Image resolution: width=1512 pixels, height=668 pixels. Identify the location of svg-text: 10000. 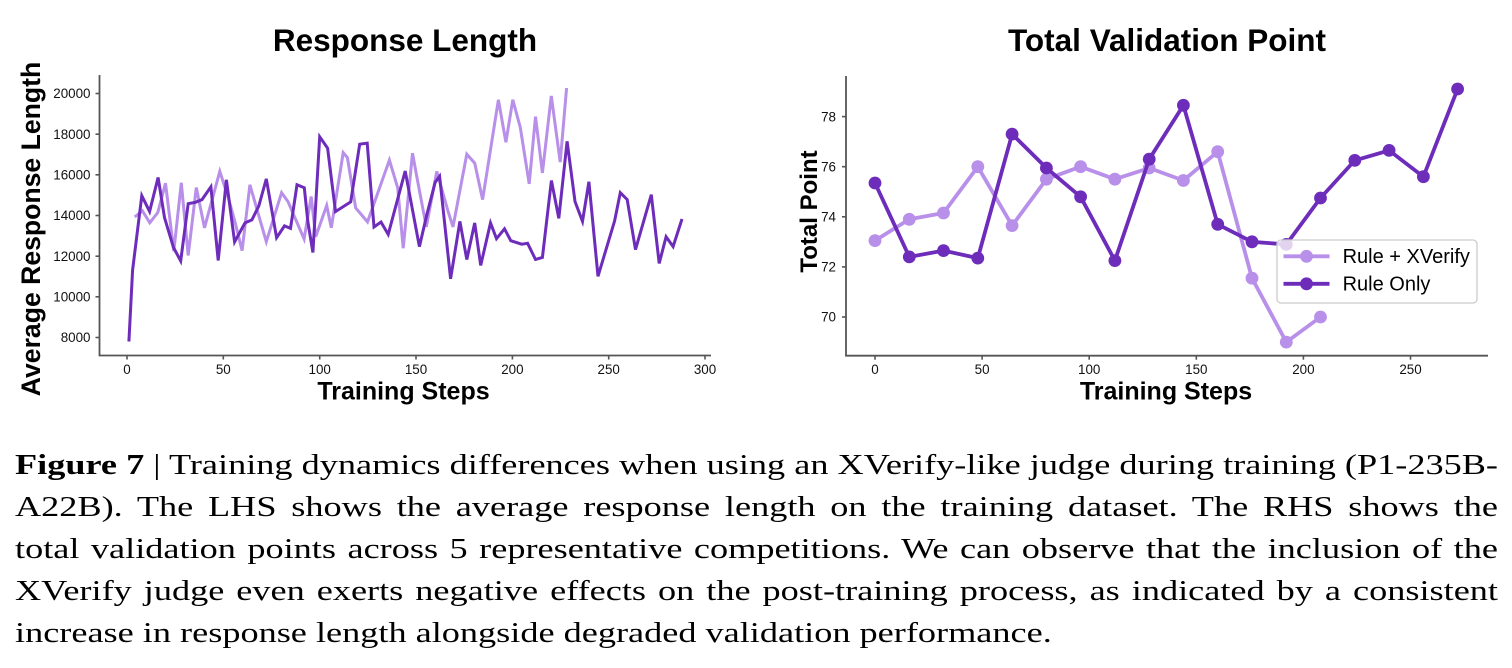
(71, 297).